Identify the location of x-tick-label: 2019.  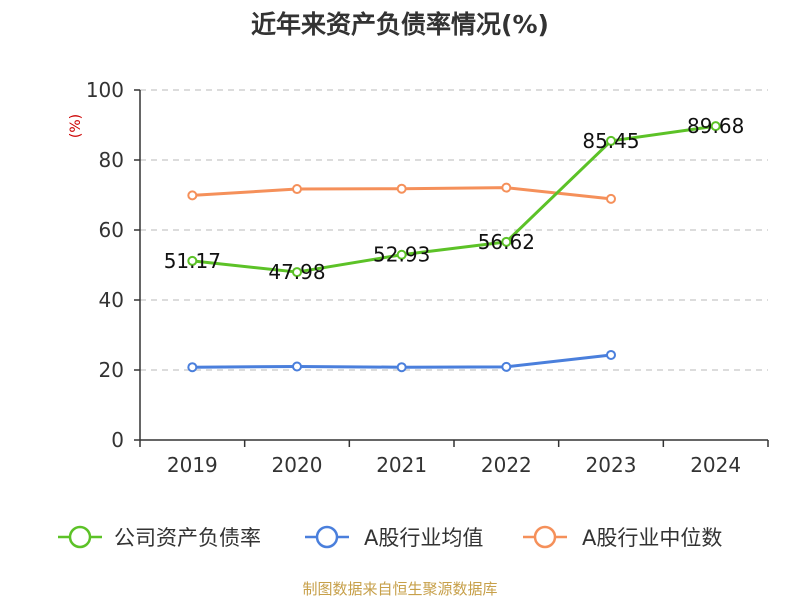
(192, 465).